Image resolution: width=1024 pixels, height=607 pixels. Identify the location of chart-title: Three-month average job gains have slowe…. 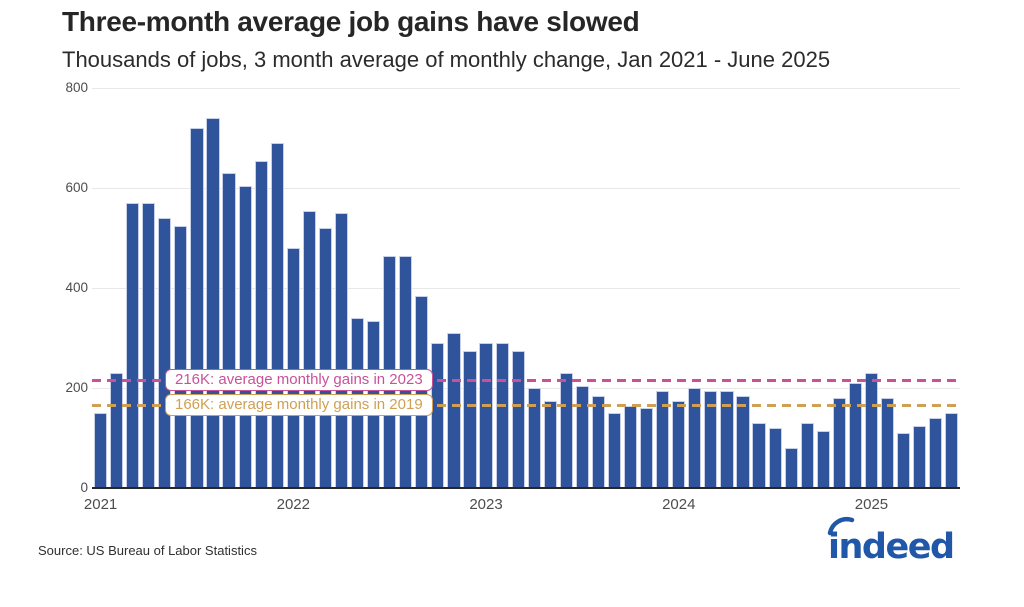
(351, 21).